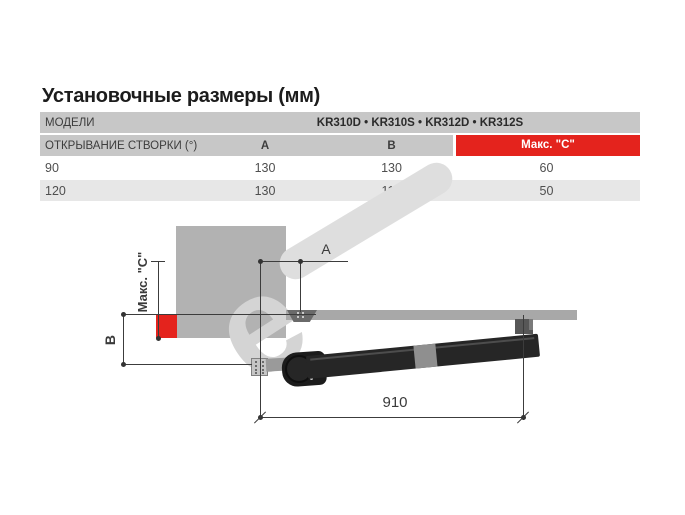 The height and width of the screenshot is (515, 685). What do you see at coordinates (70, 122) in the screenshot?
I see `models-label: МОДЕЛИ` at bounding box center [70, 122].